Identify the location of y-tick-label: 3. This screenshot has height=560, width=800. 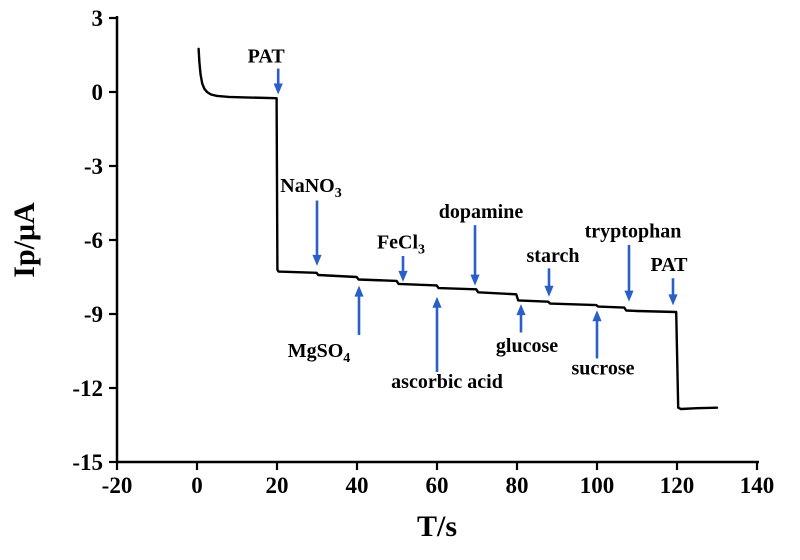
(98, 18).